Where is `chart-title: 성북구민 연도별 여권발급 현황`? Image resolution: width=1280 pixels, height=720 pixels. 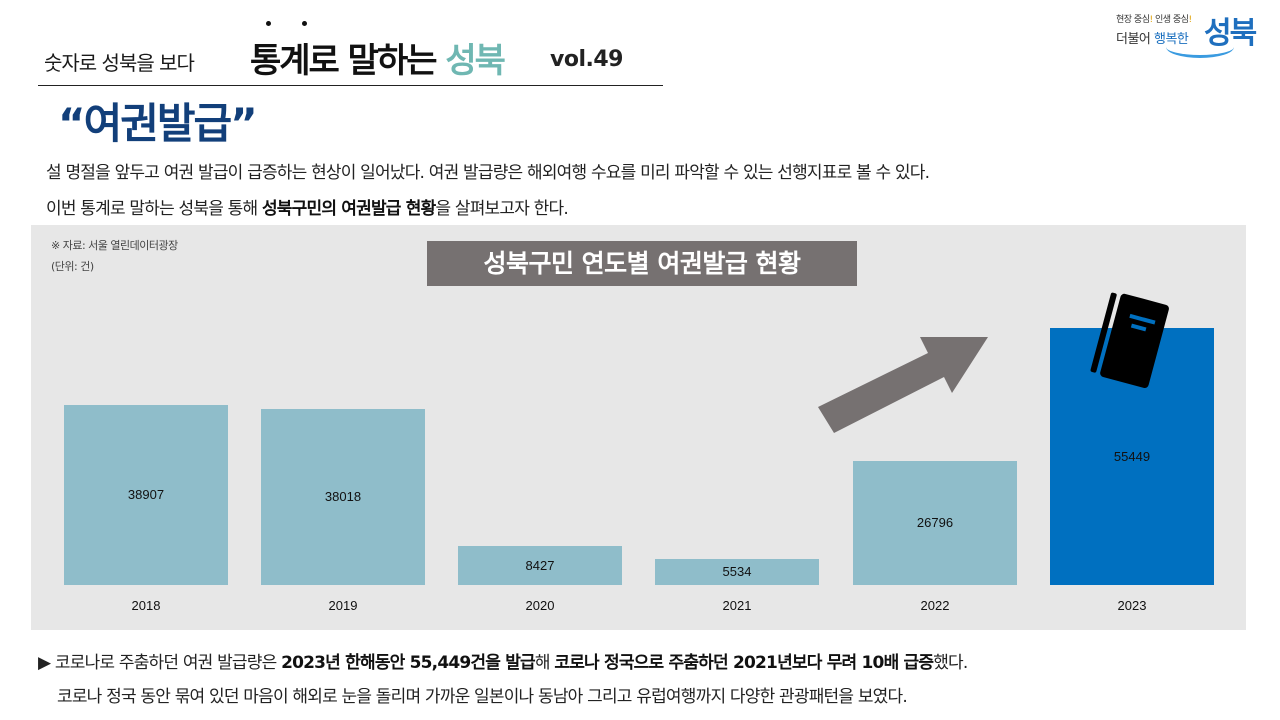 chart-title: 성북구민 연도별 여권발급 현황 is located at coordinates (642, 263).